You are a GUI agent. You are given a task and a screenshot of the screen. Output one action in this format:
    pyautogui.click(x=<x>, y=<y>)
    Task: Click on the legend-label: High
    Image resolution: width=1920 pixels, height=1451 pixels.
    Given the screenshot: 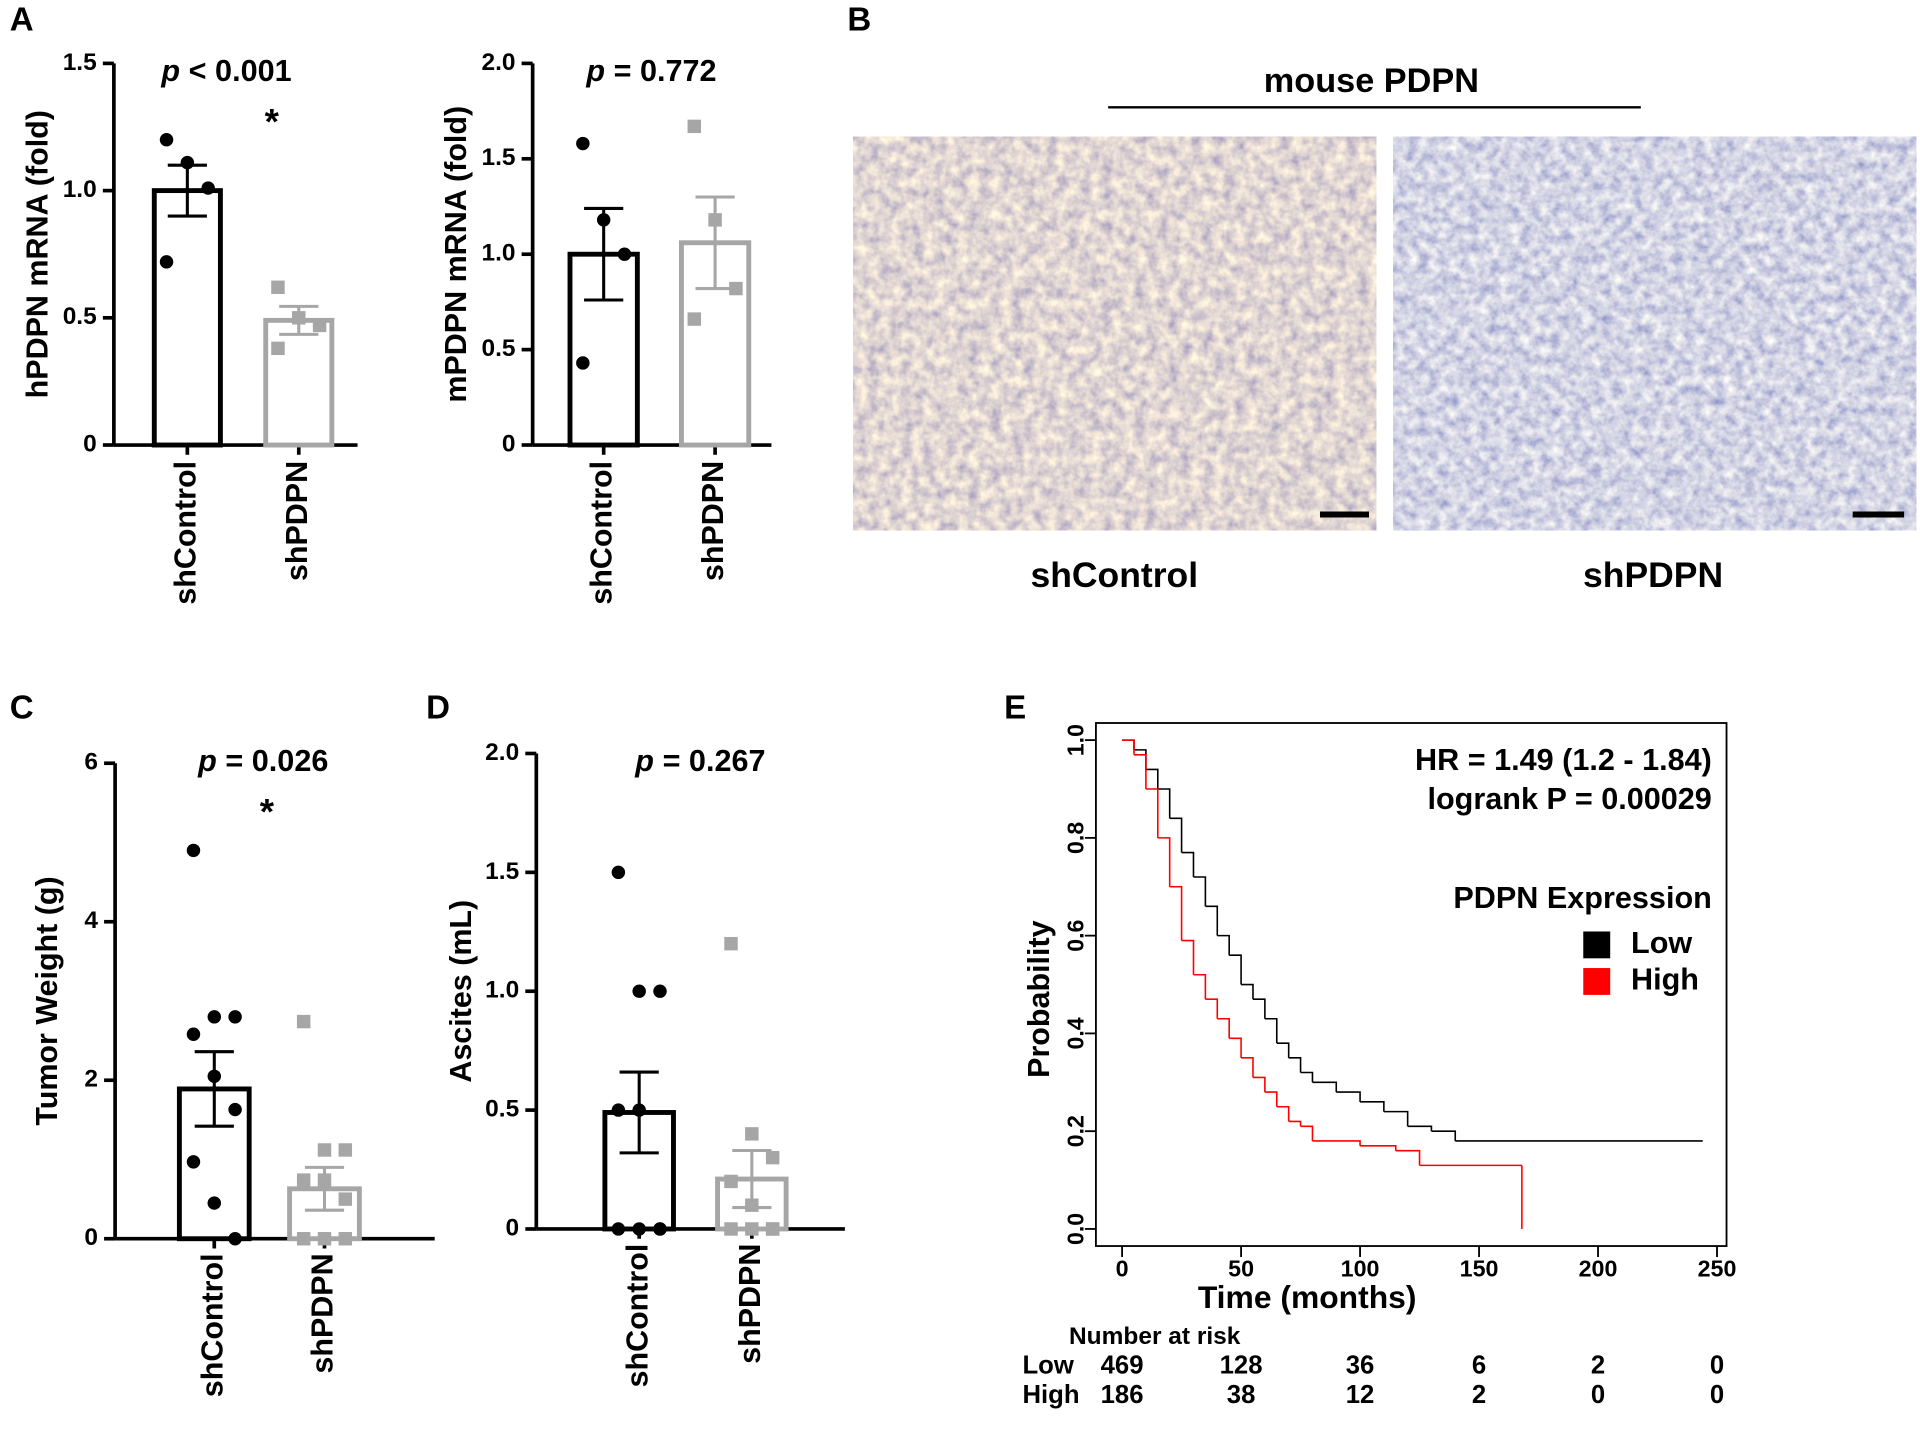 What is the action you would take?
    pyautogui.click(x=1665, y=980)
    